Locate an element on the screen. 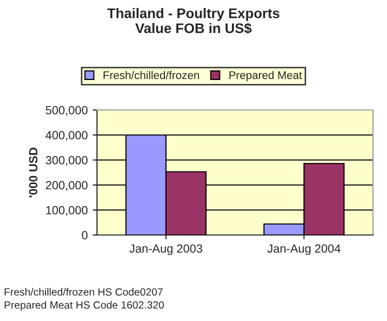 This screenshot has height=321, width=387. y-tick-label: 300,000 is located at coordinates (67, 161).